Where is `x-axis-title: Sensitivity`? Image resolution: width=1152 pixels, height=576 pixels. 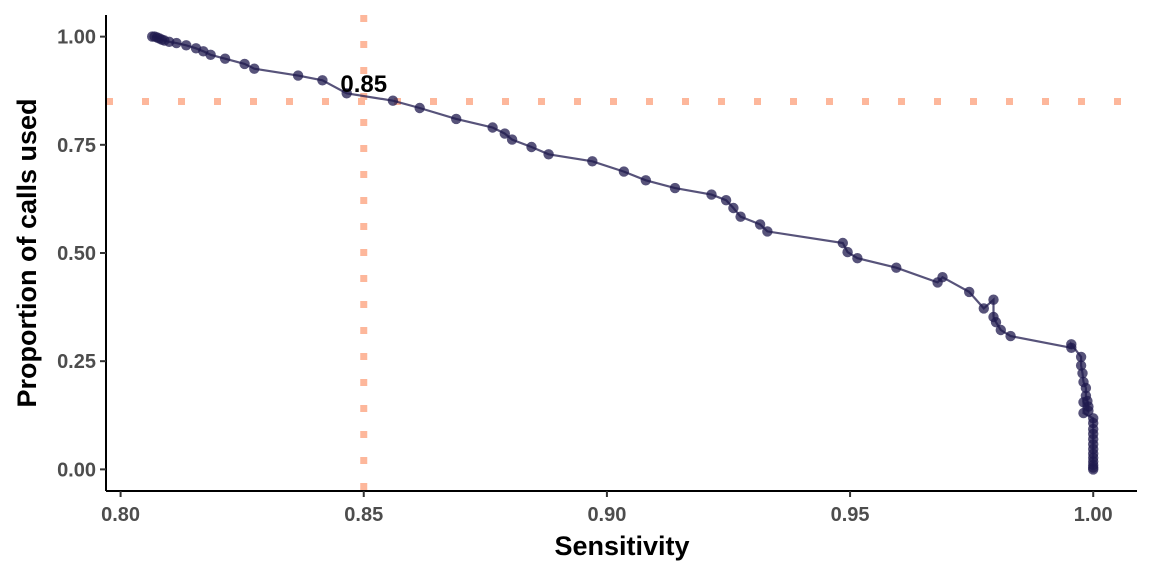 x-axis-title: Sensitivity is located at coordinates (621, 546).